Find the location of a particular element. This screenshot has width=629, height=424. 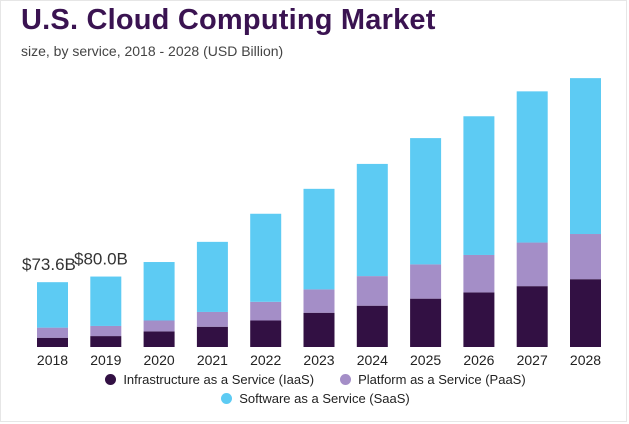

bar-segment-saas-2026 is located at coordinates (479, 185).